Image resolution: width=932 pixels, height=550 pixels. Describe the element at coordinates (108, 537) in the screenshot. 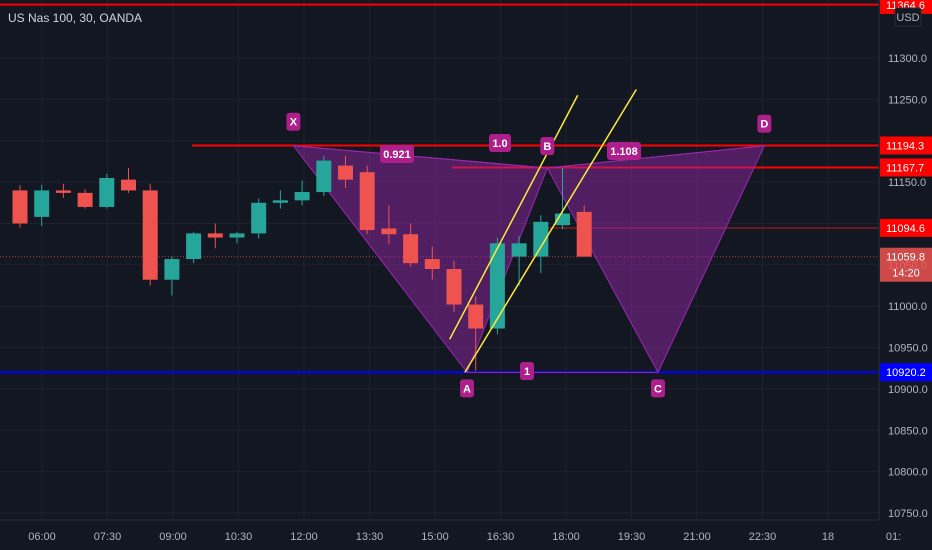

I see `time-tick-label: 07:30` at that location.